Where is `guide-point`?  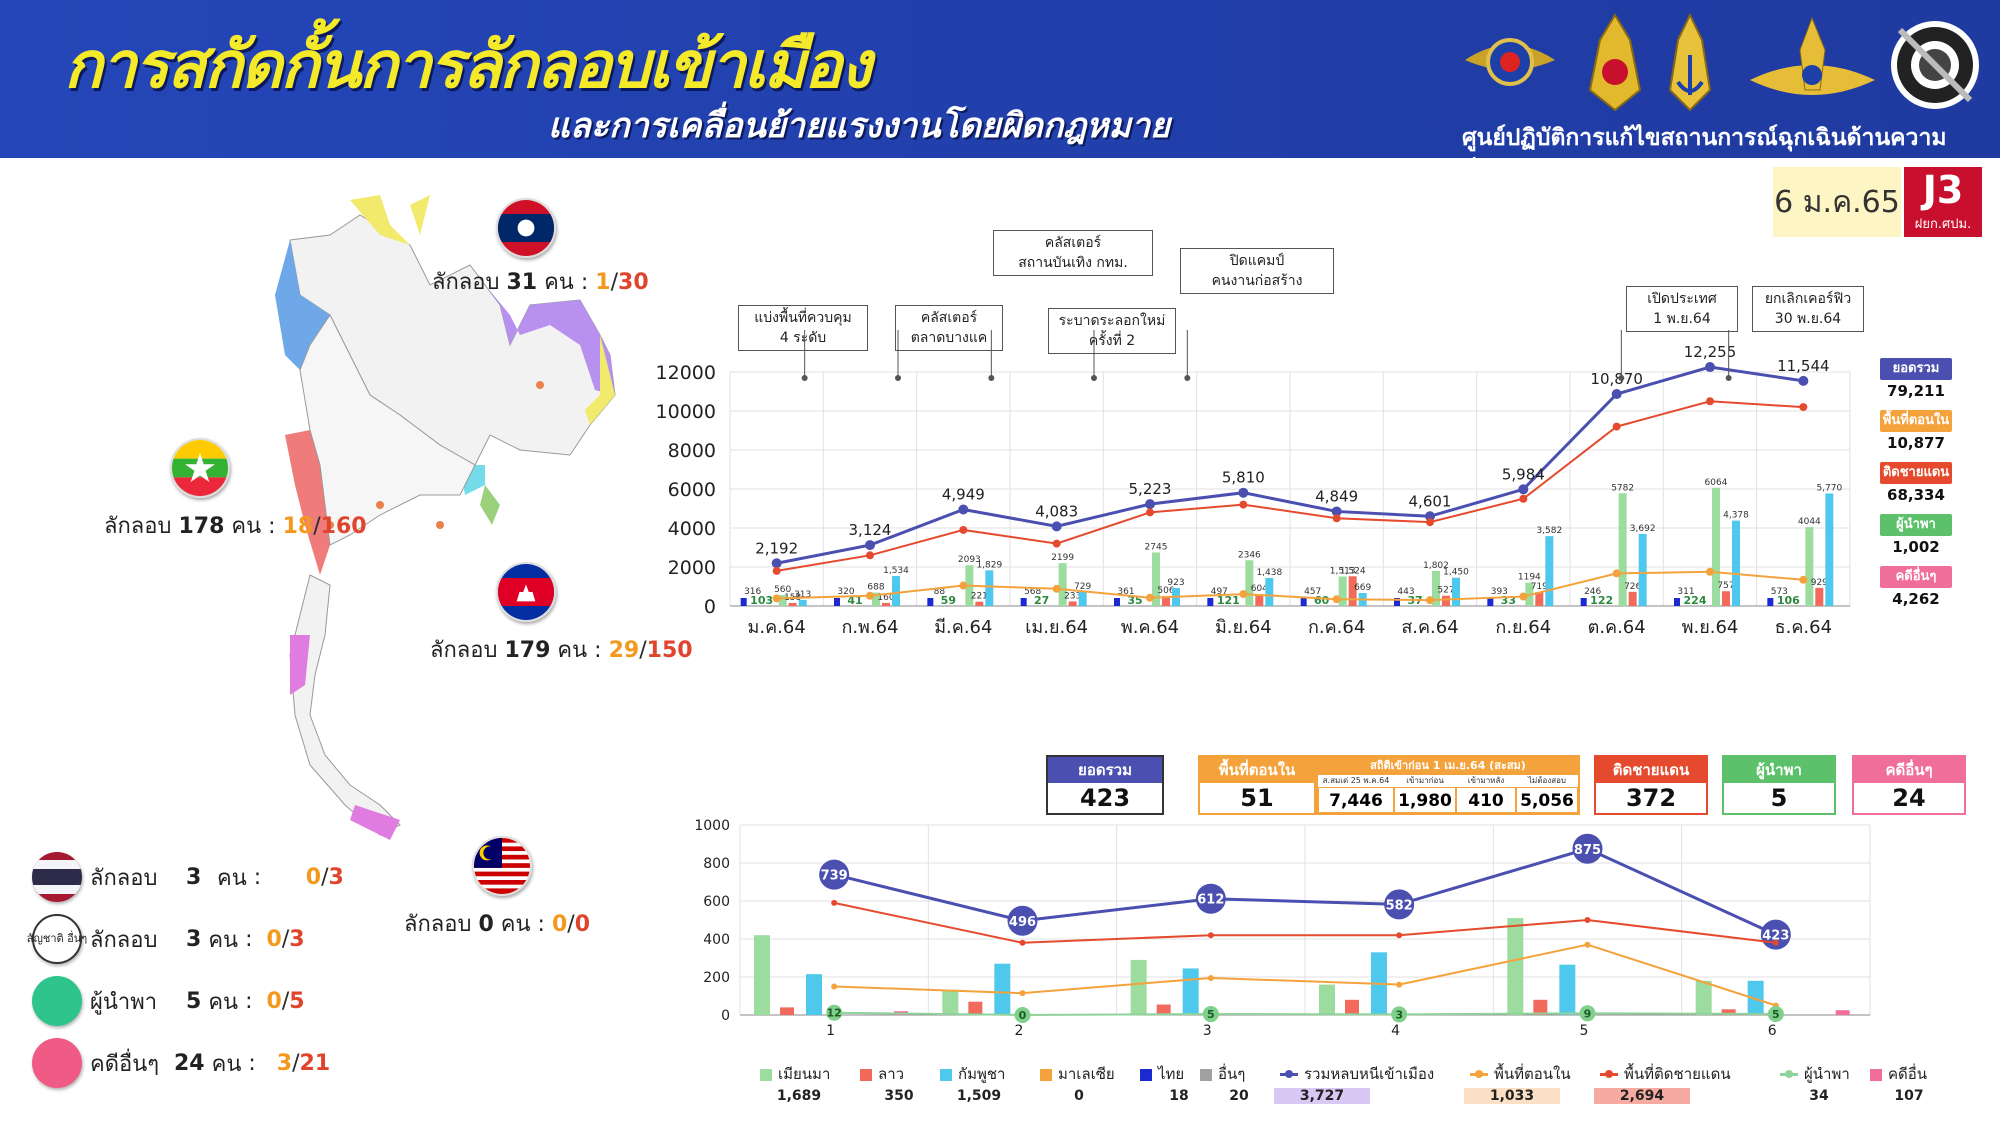
guide-point is located at coordinates (1775, 1014).